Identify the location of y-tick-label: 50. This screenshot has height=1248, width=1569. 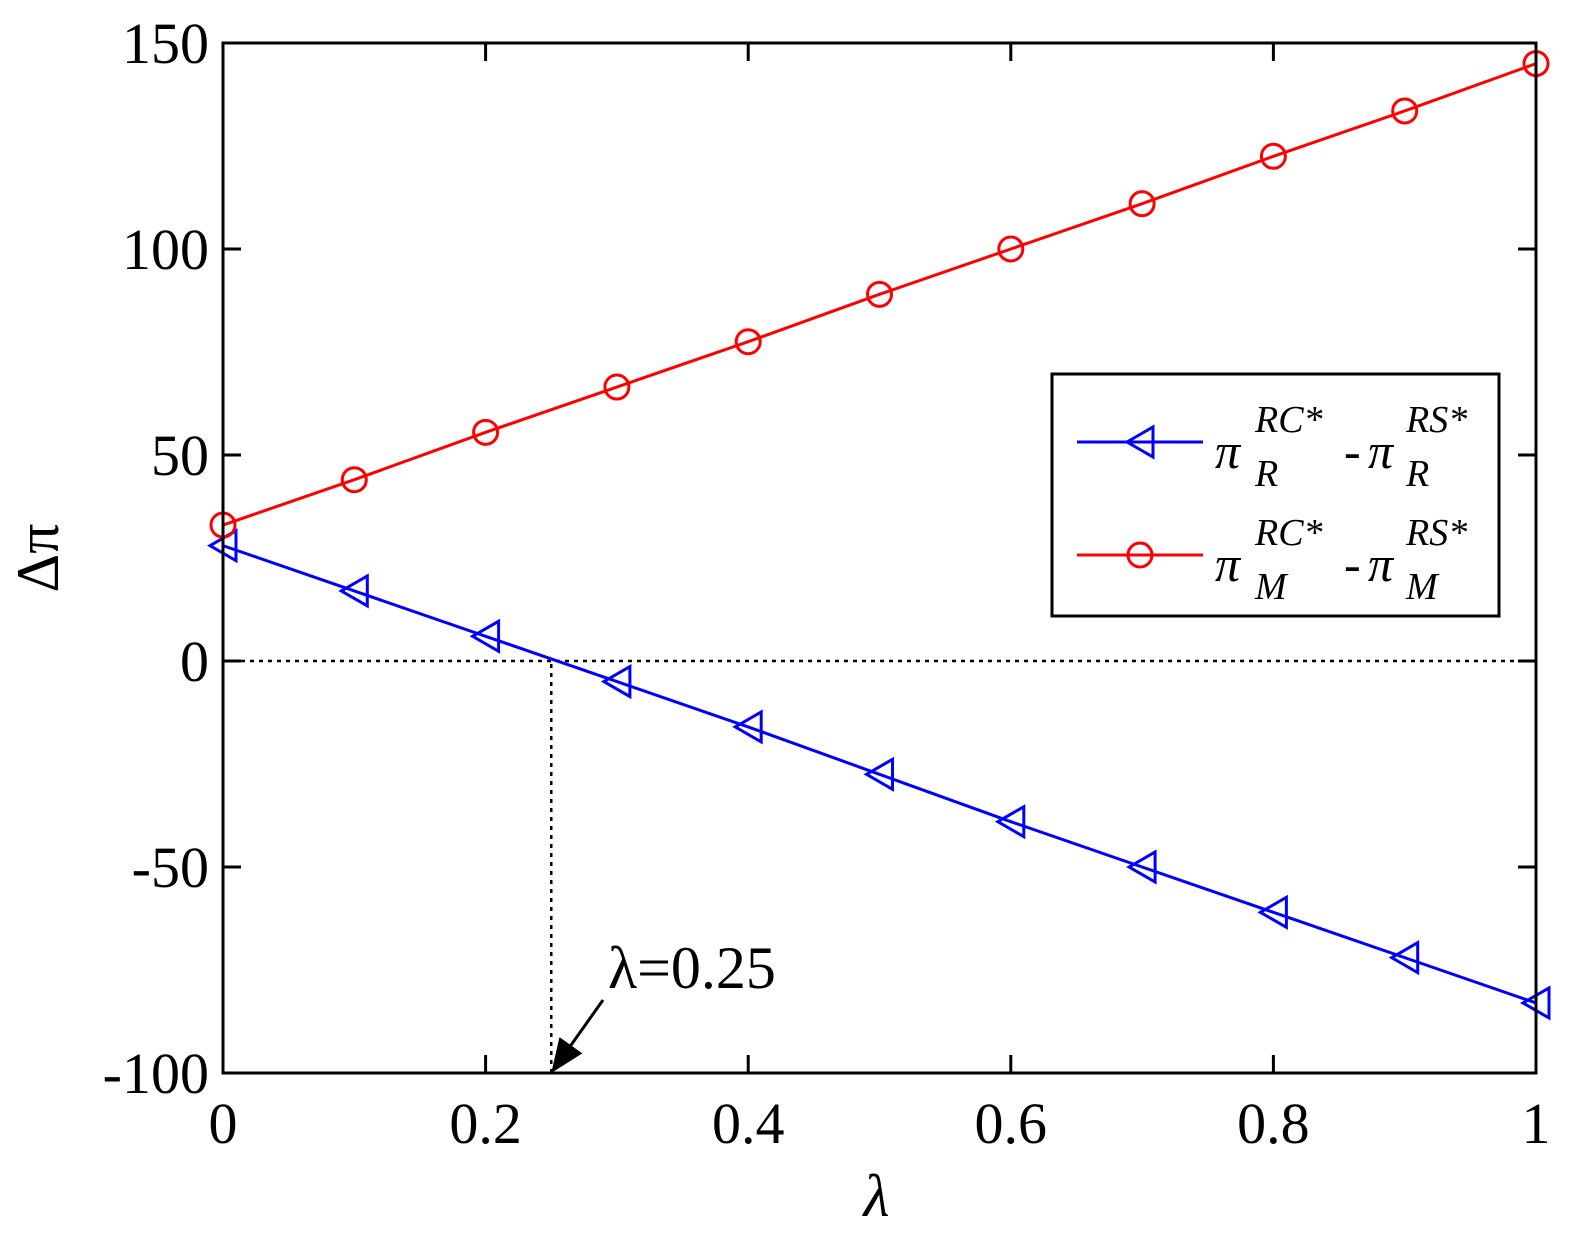
(180, 455).